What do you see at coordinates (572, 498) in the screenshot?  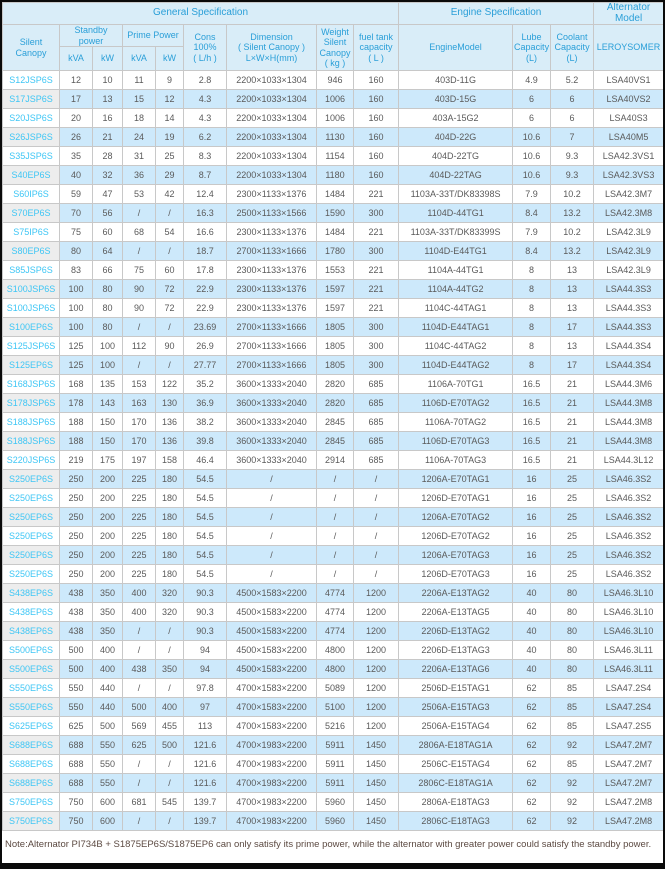 I see `spec-cell: 25` at bounding box center [572, 498].